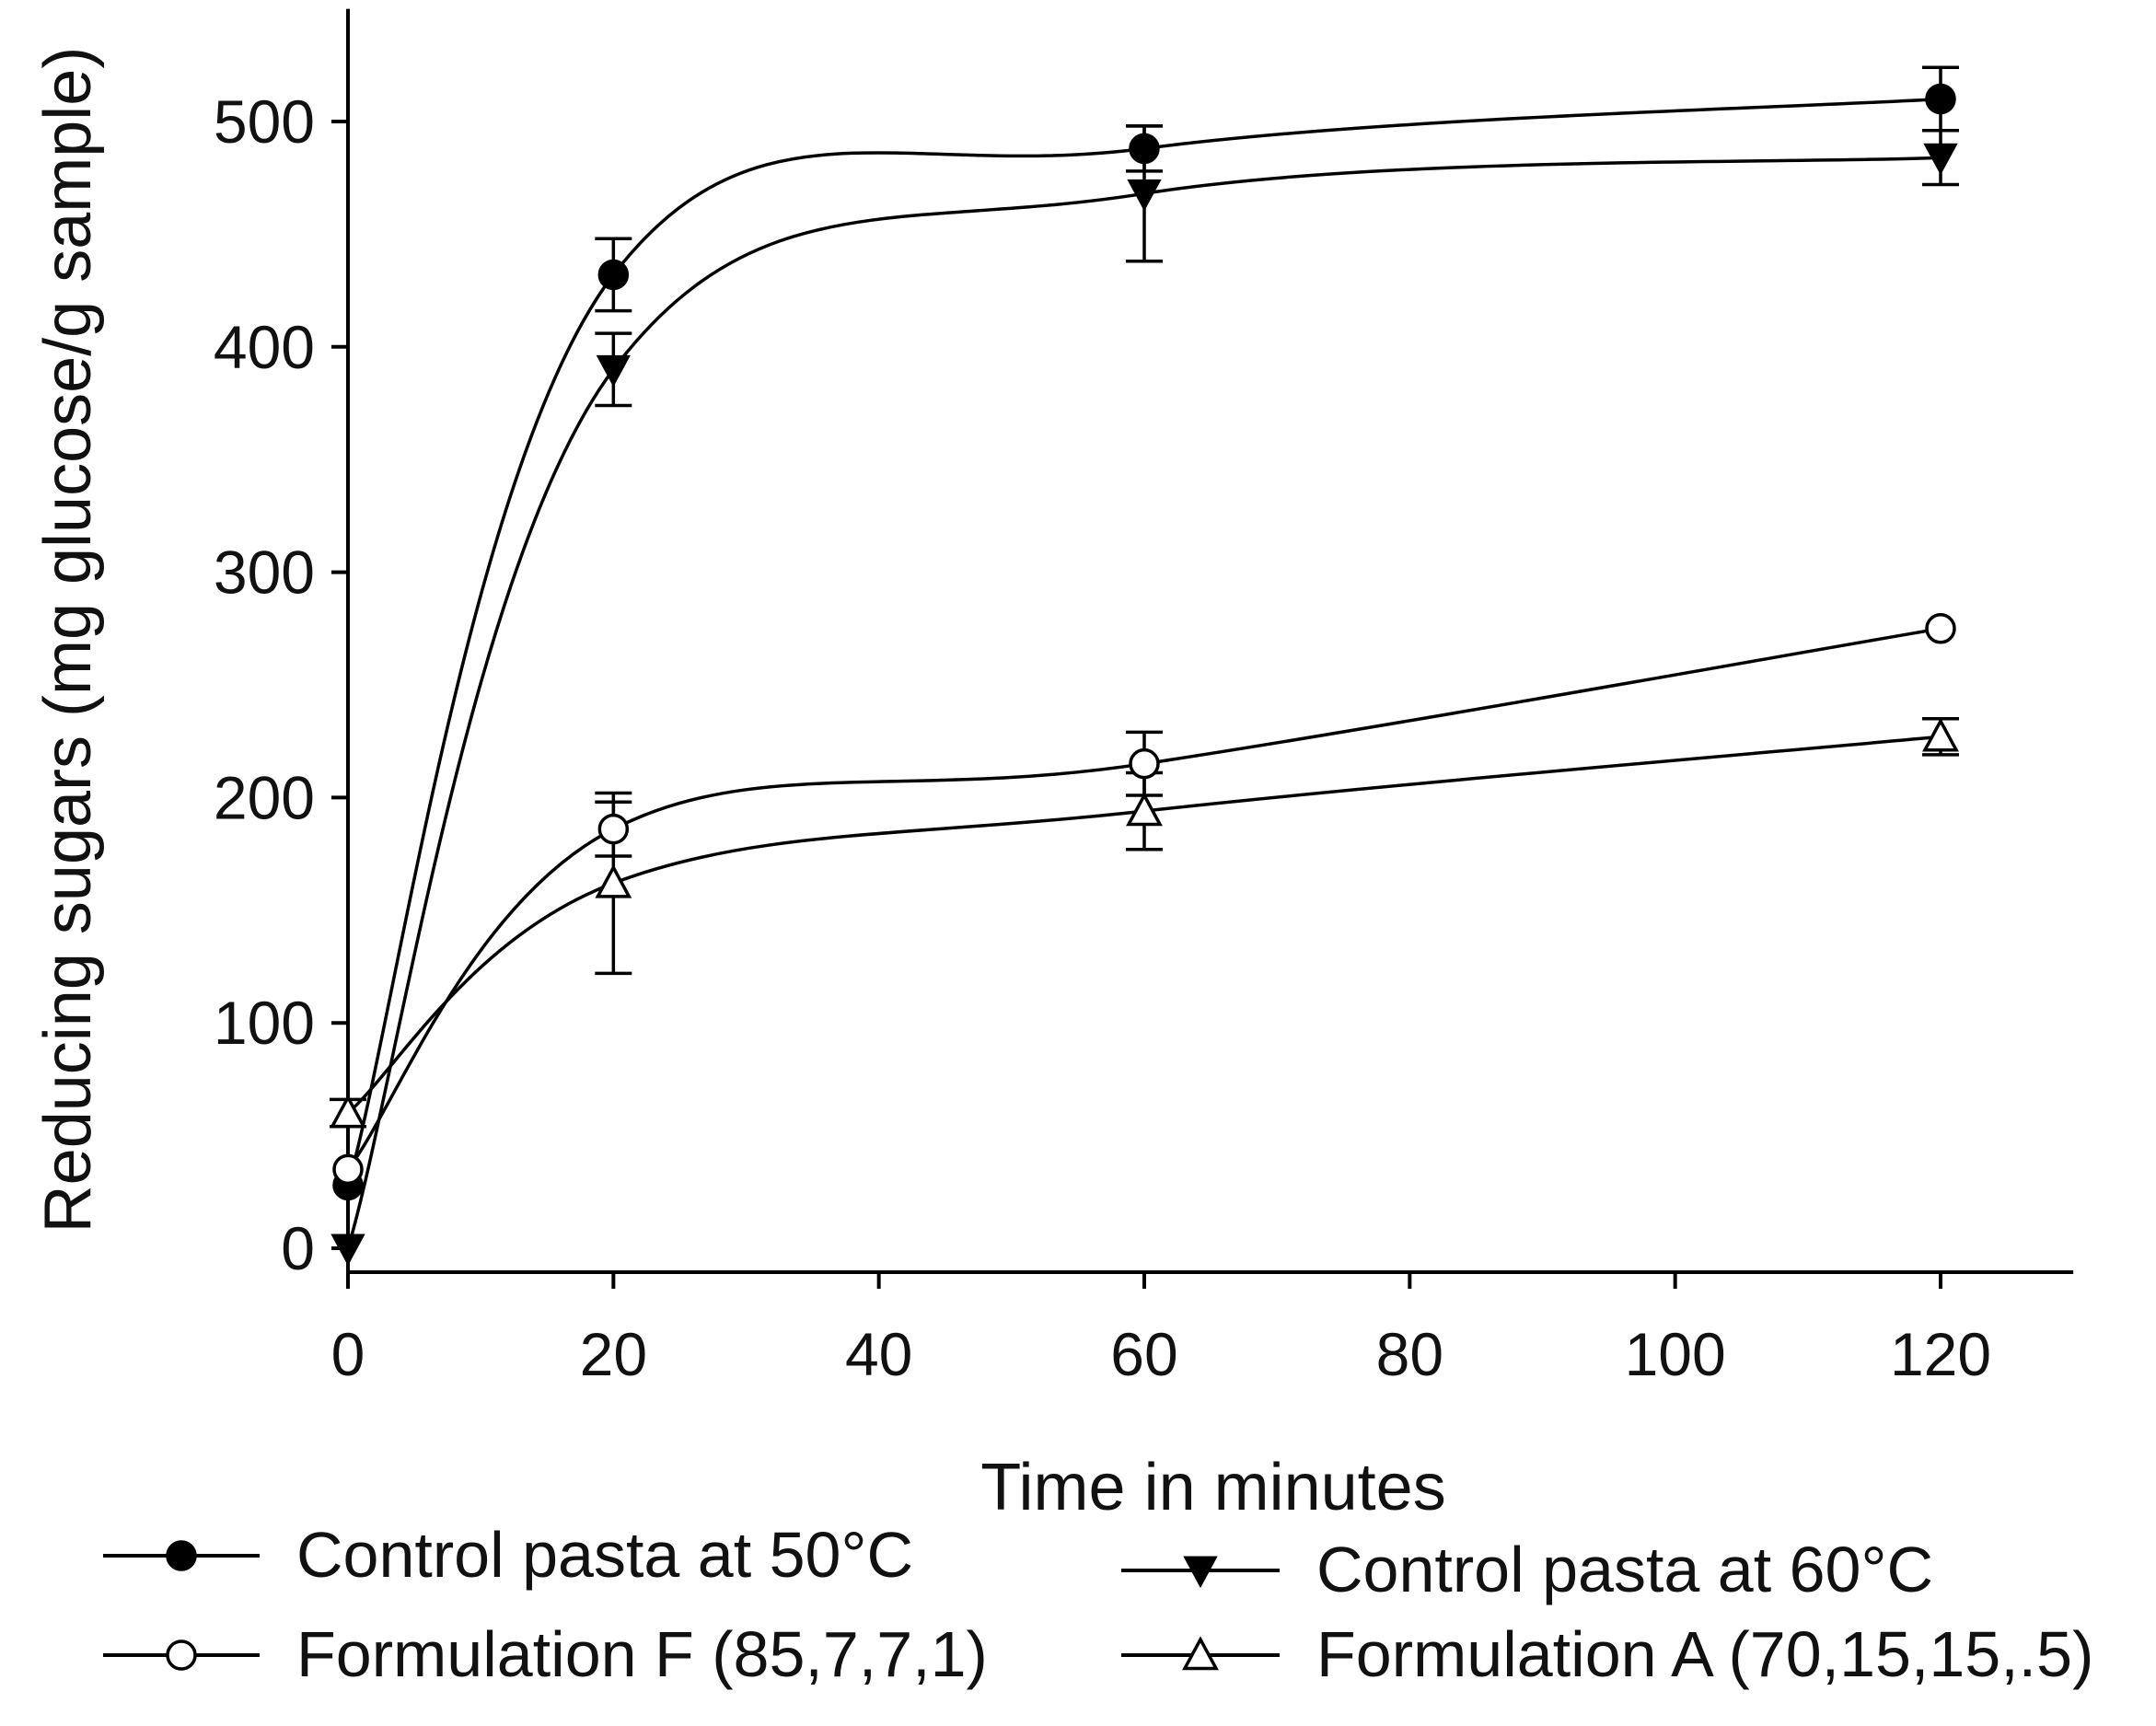 This screenshot has width=2156, height=1726. What do you see at coordinates (265, 573) in the screenshot?
I see `y-tick-label: 300` at bounding box center [265, 573].